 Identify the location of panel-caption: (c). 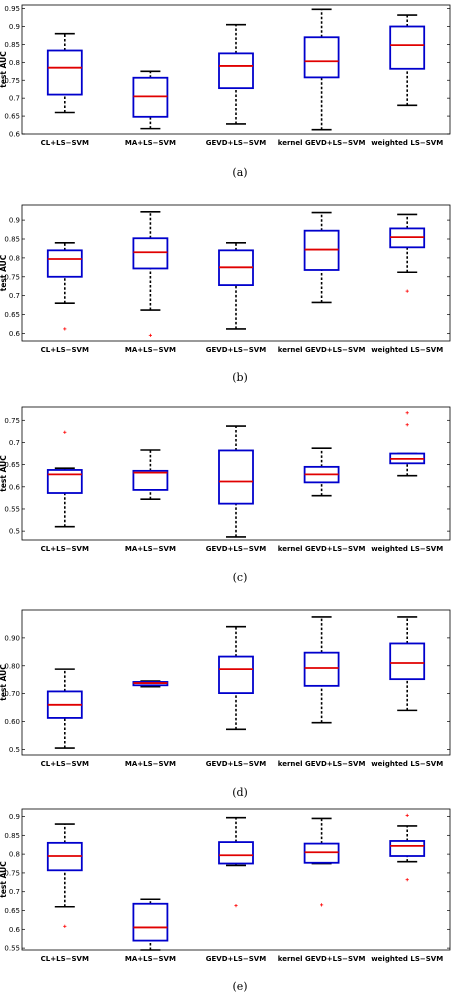
(240, 577).